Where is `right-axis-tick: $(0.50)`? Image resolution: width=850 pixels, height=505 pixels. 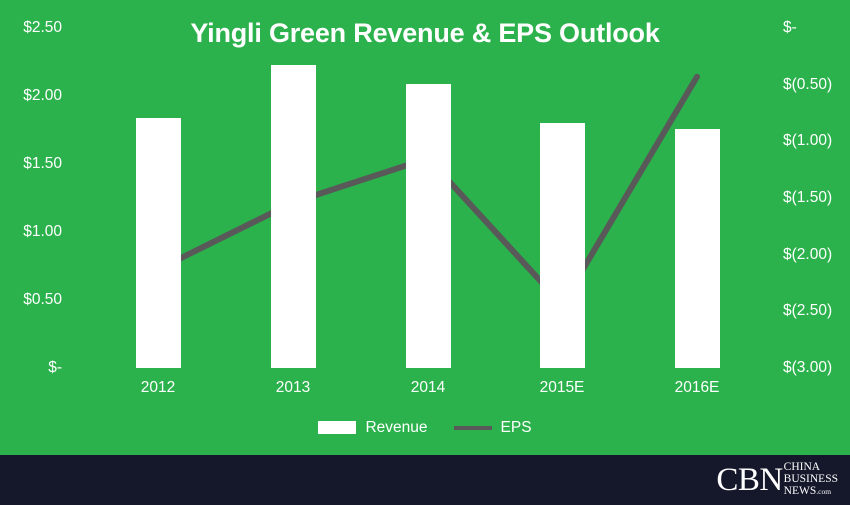
right-axis-tick: $(0.50) is located at coordinates (808, 84).